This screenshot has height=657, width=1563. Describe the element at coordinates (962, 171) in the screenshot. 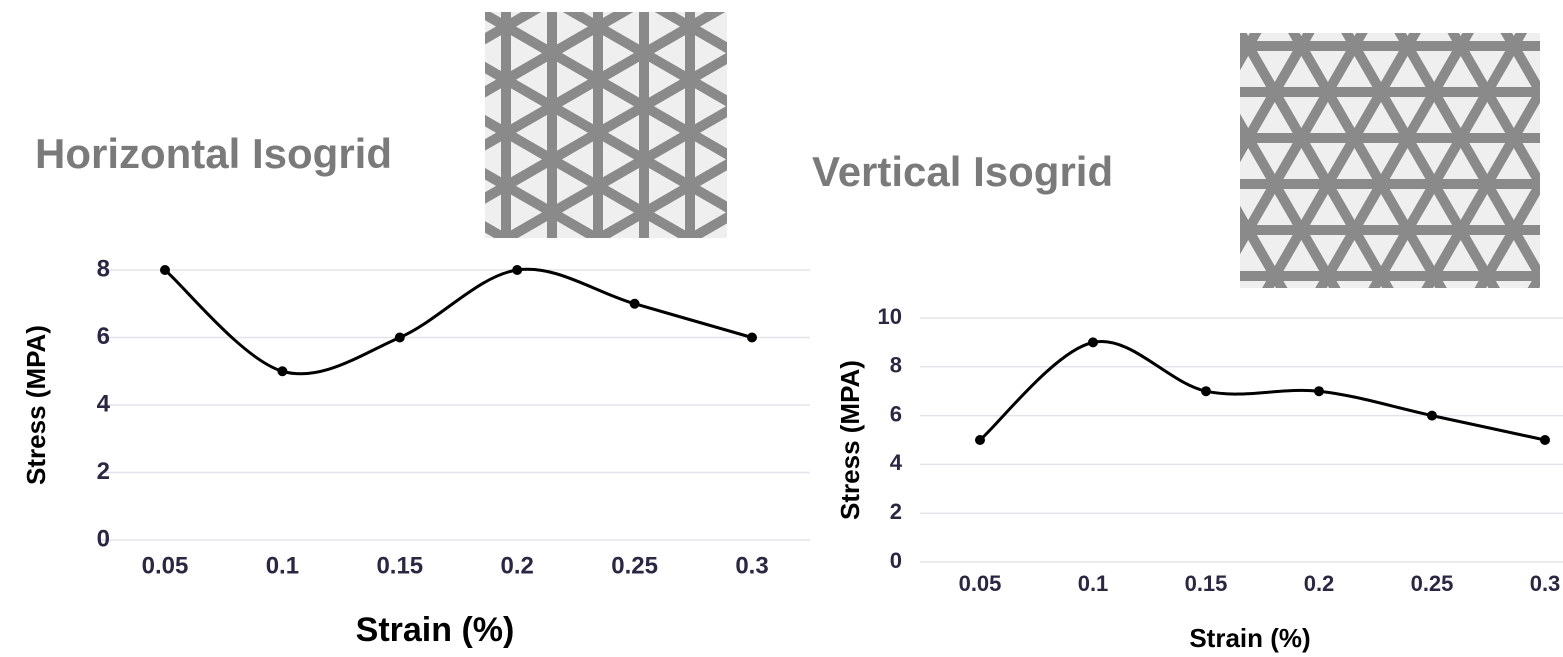

I see `chart-title: Vertical Isogrid` at that location.